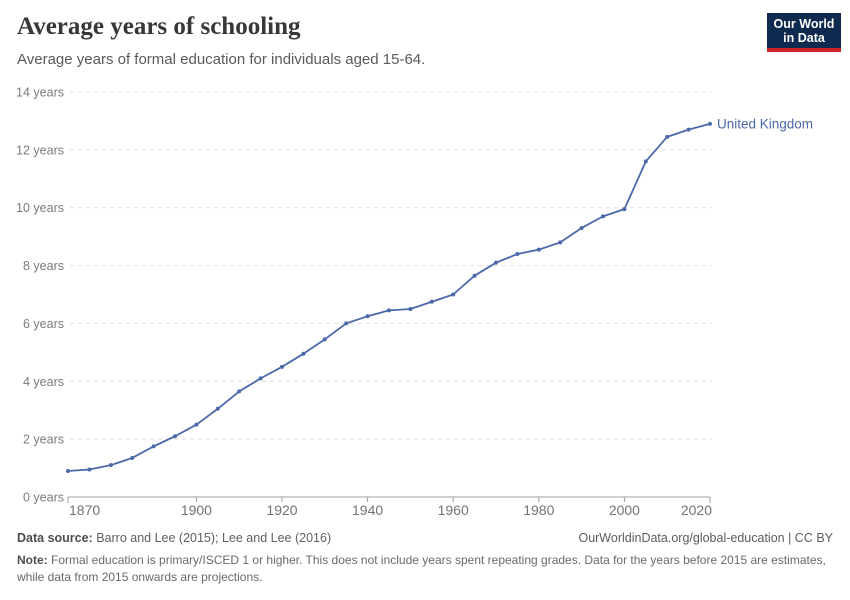  What do you see at coordinates (40, 93) in the screenshot?
I see `y-tick-label: 14 years` at bounding box center [40, 93].